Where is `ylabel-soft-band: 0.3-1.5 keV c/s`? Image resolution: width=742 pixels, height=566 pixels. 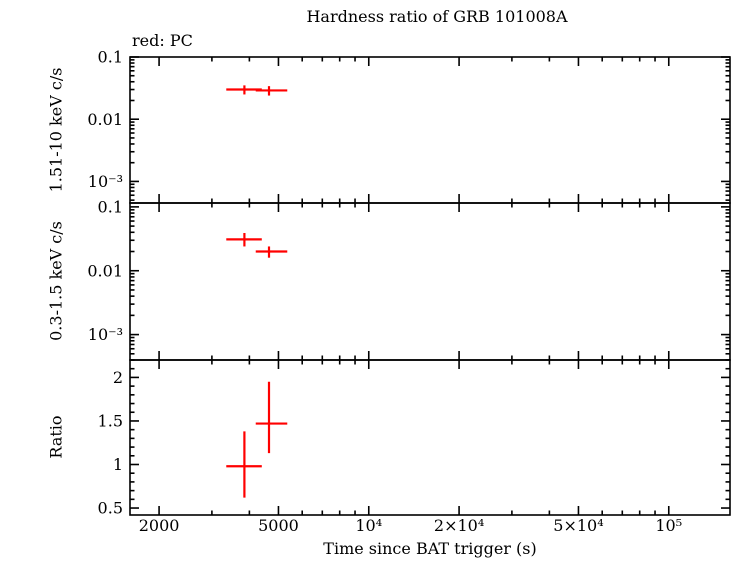 ylabel-soft-band: 0.3-1.5 keV c/s is located at coordinates (56, 281).